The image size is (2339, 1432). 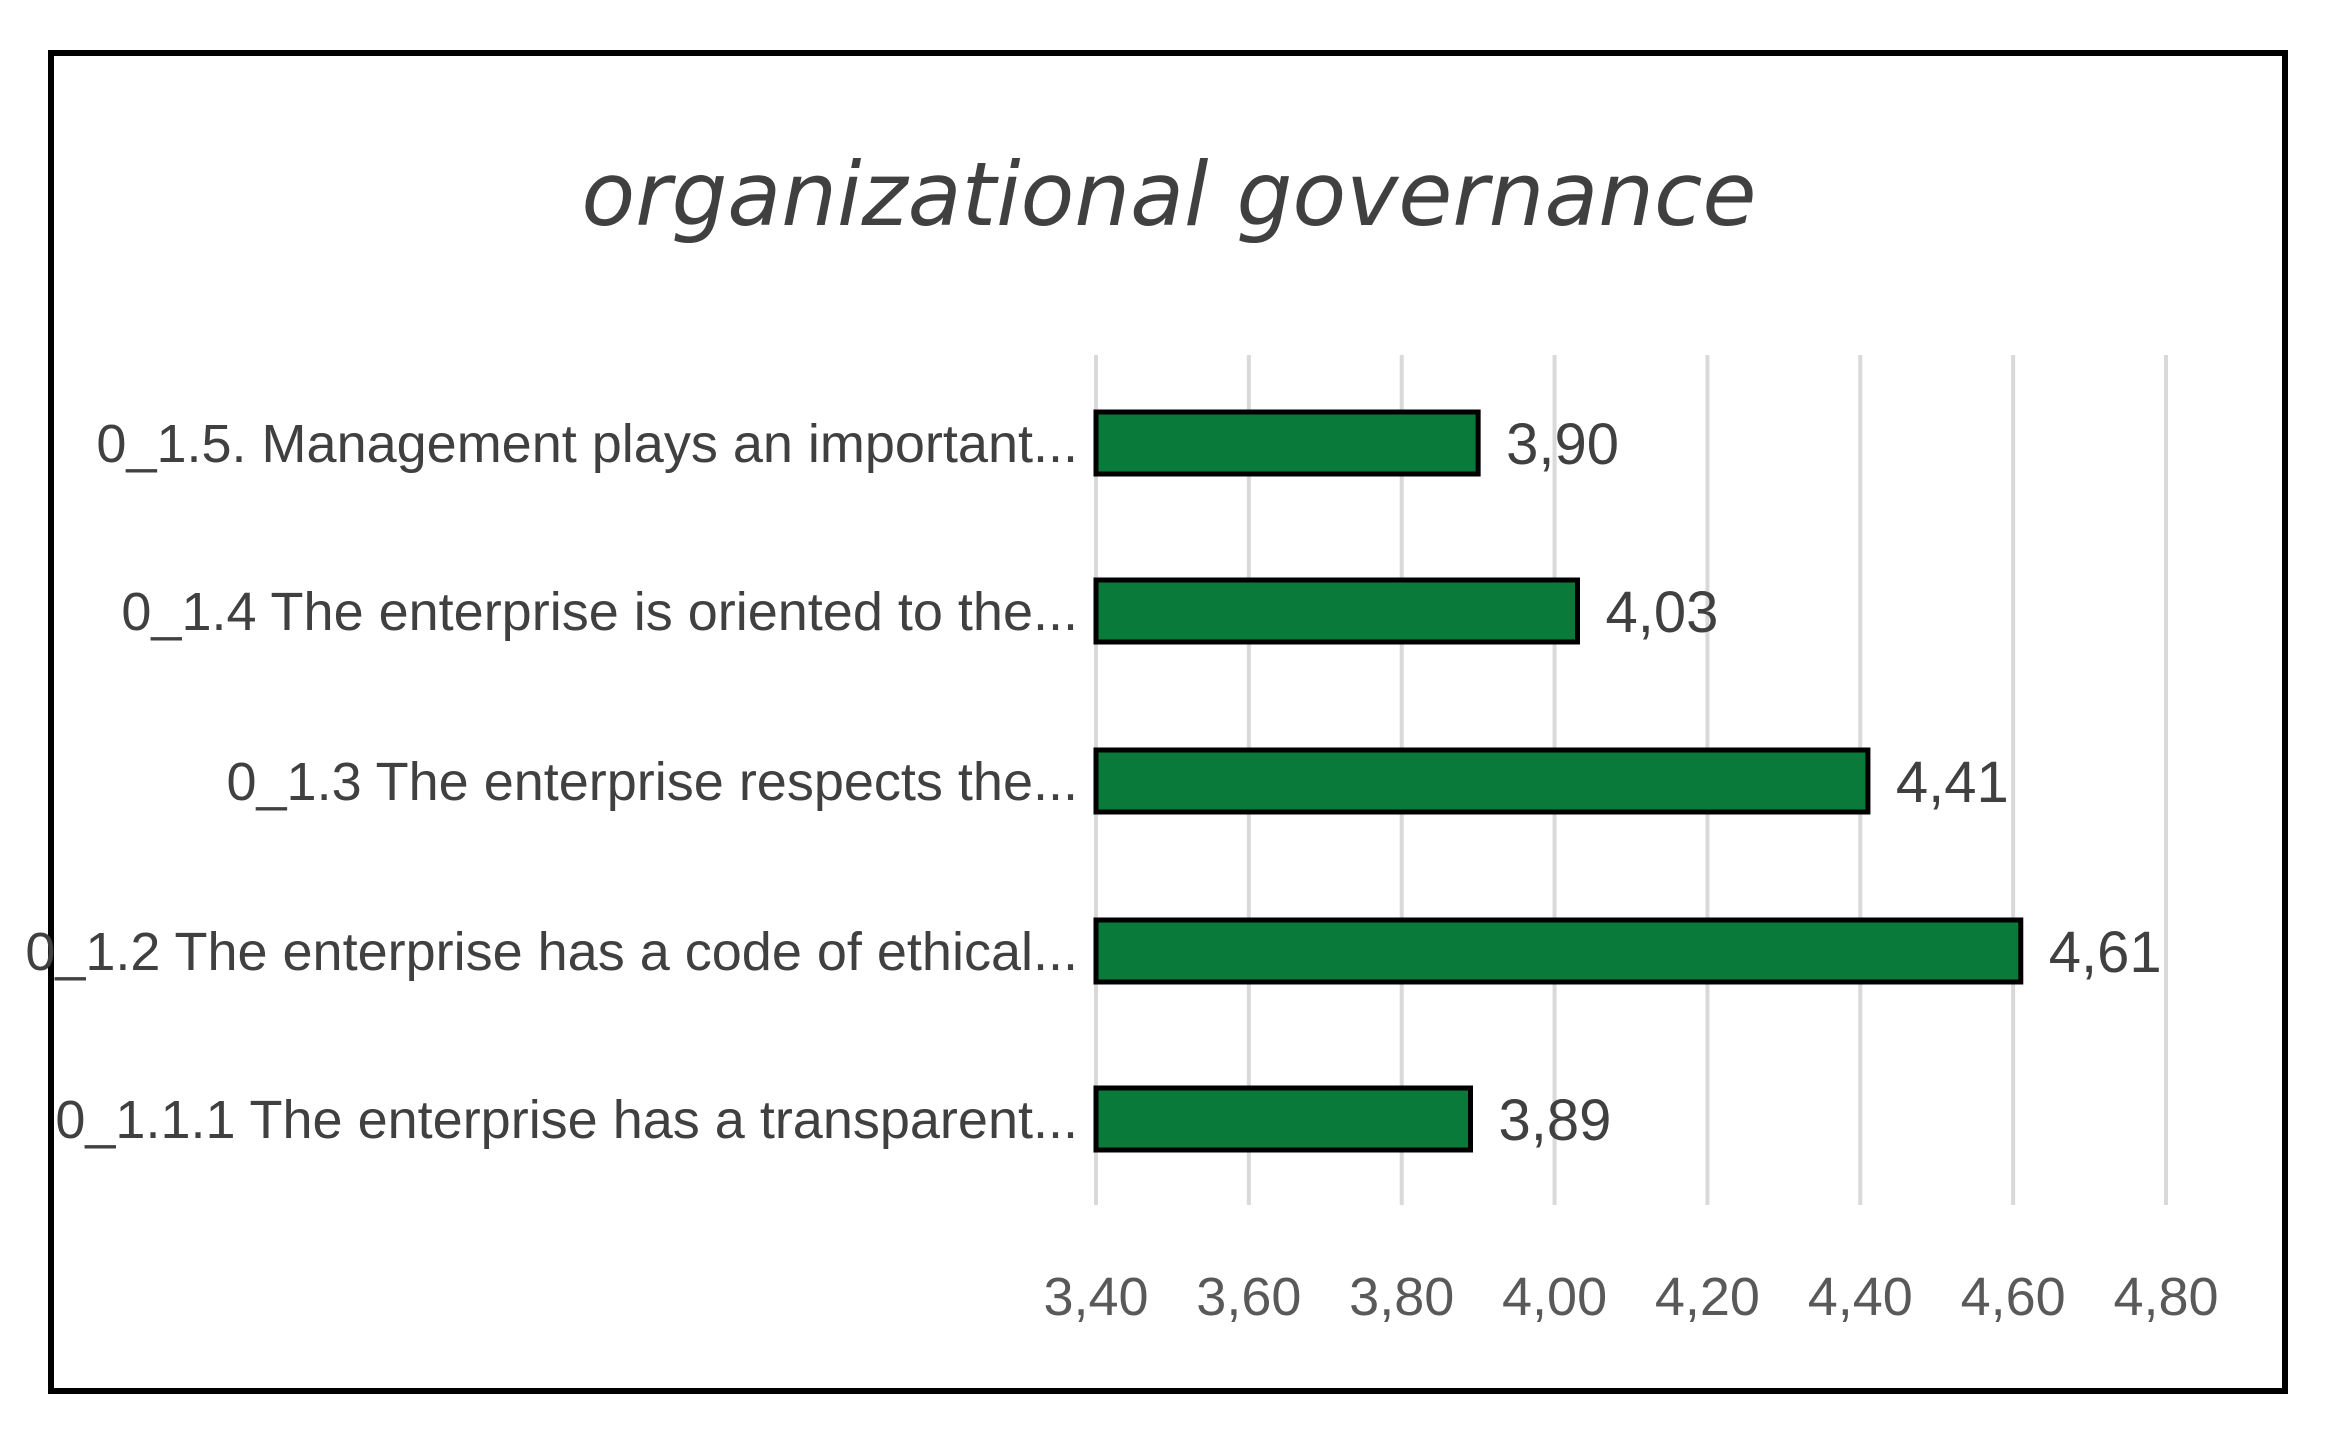 What do you see at coordinates (1662, 612) in the screenshot?
I see `data-label-1: 4,03` at bounding box center [1662, 612].